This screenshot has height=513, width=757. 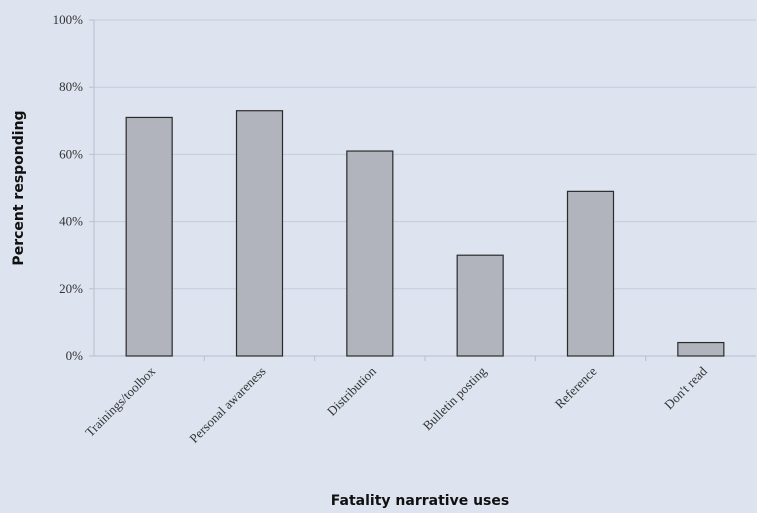 What do you see at coordinates (68, 19) in the screenshot?
I see `y-tick-label: 100%` at bounding box center [68, 19].